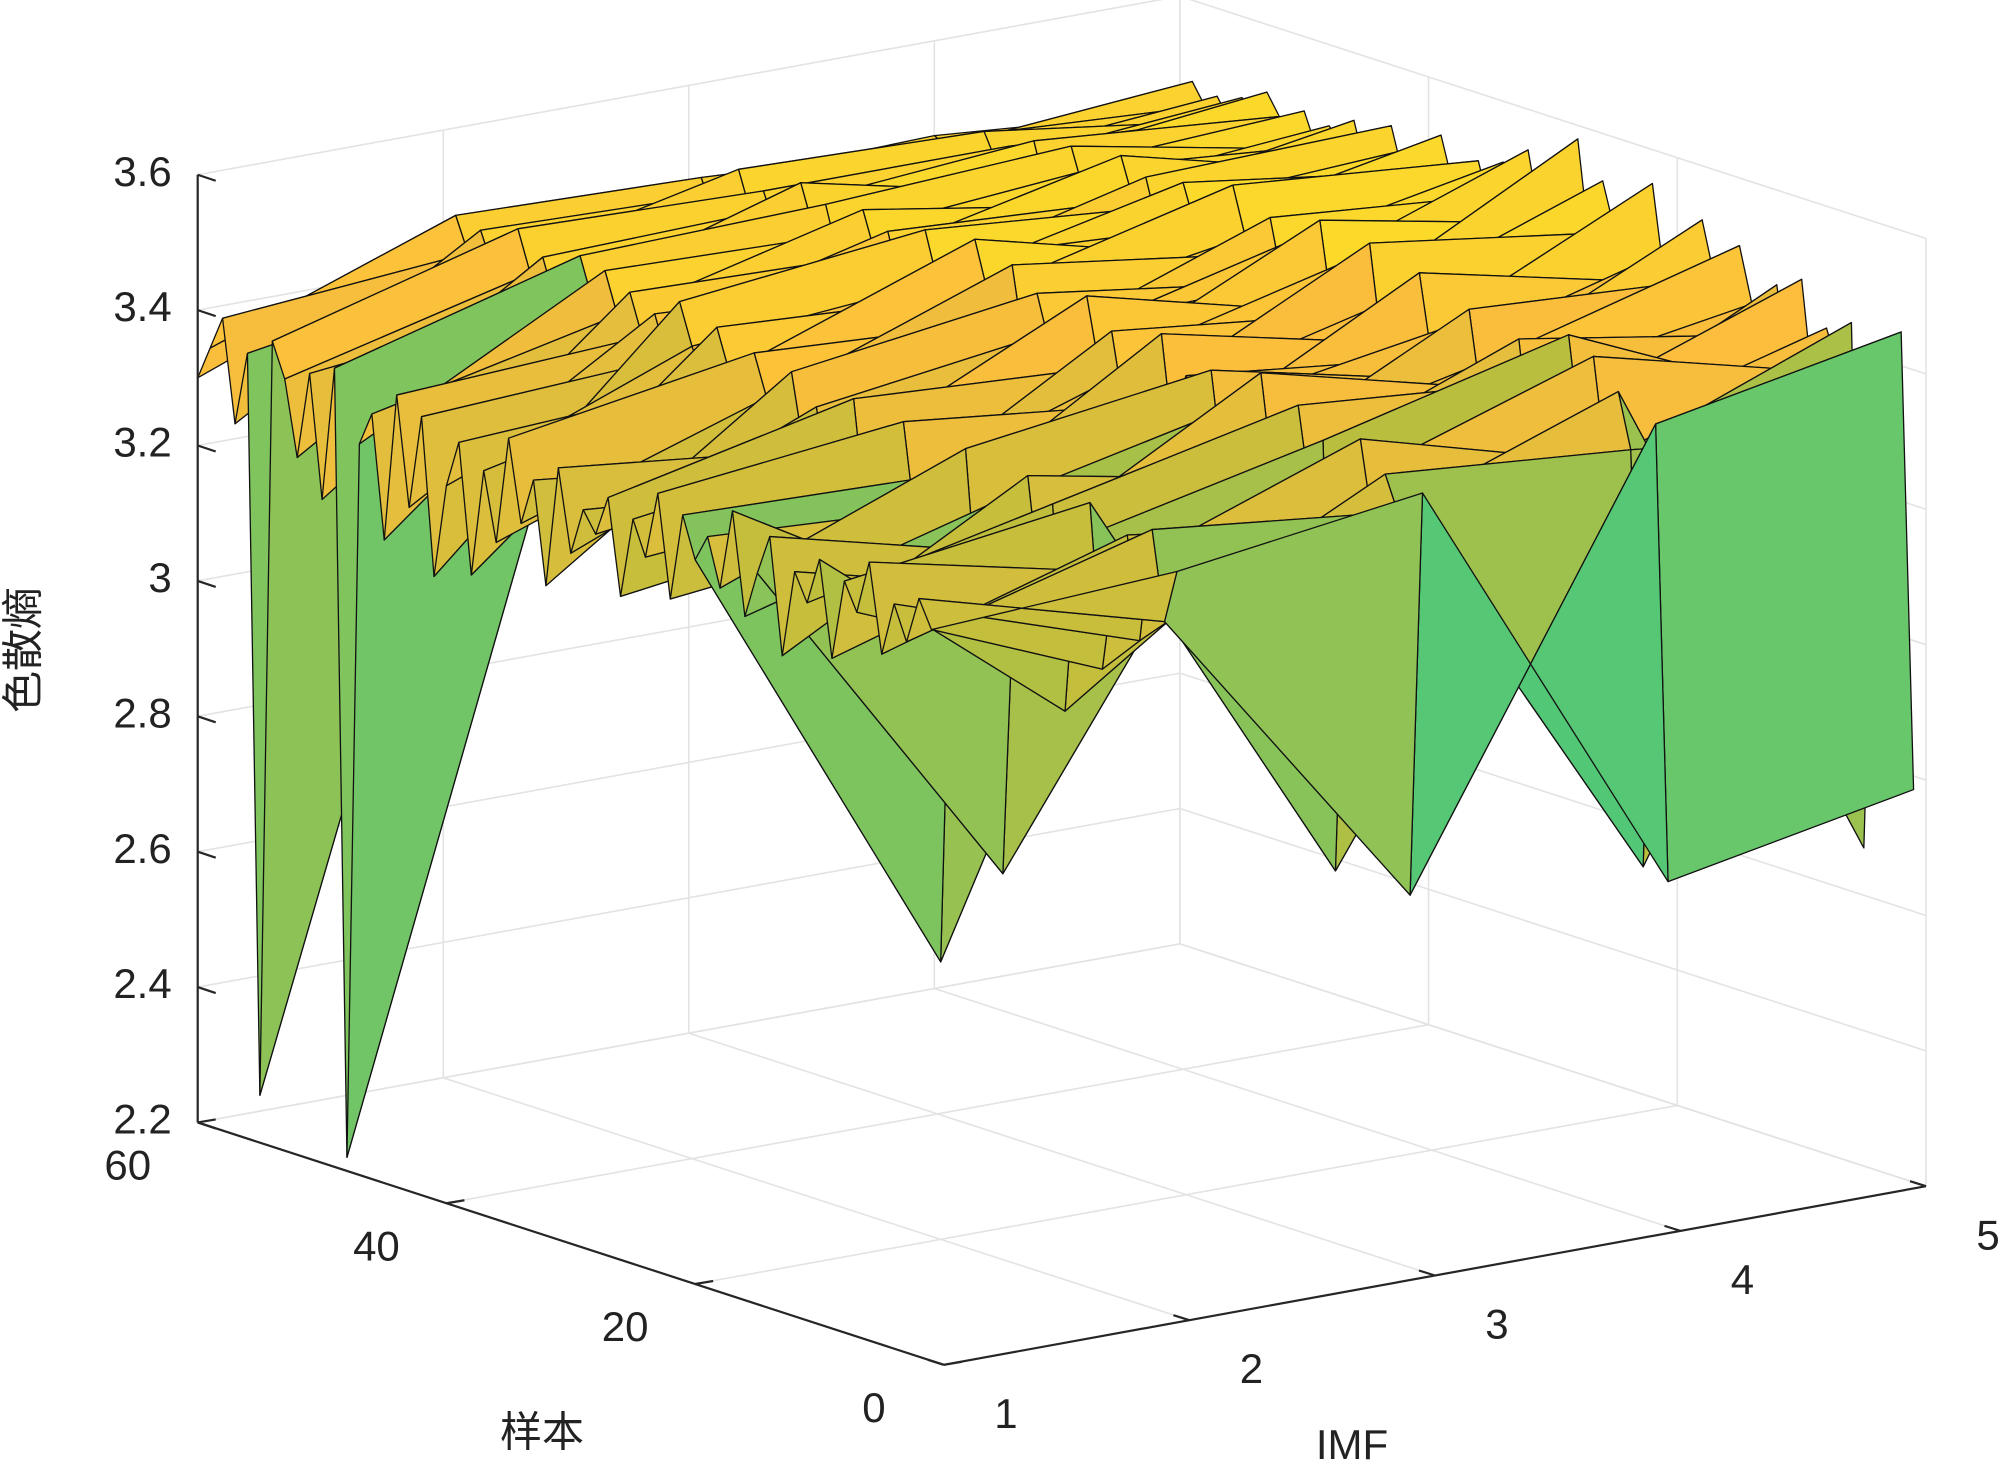 The image size is (2000, 1471). I want to click on y-tick-label: 0, so click(873, 1407).